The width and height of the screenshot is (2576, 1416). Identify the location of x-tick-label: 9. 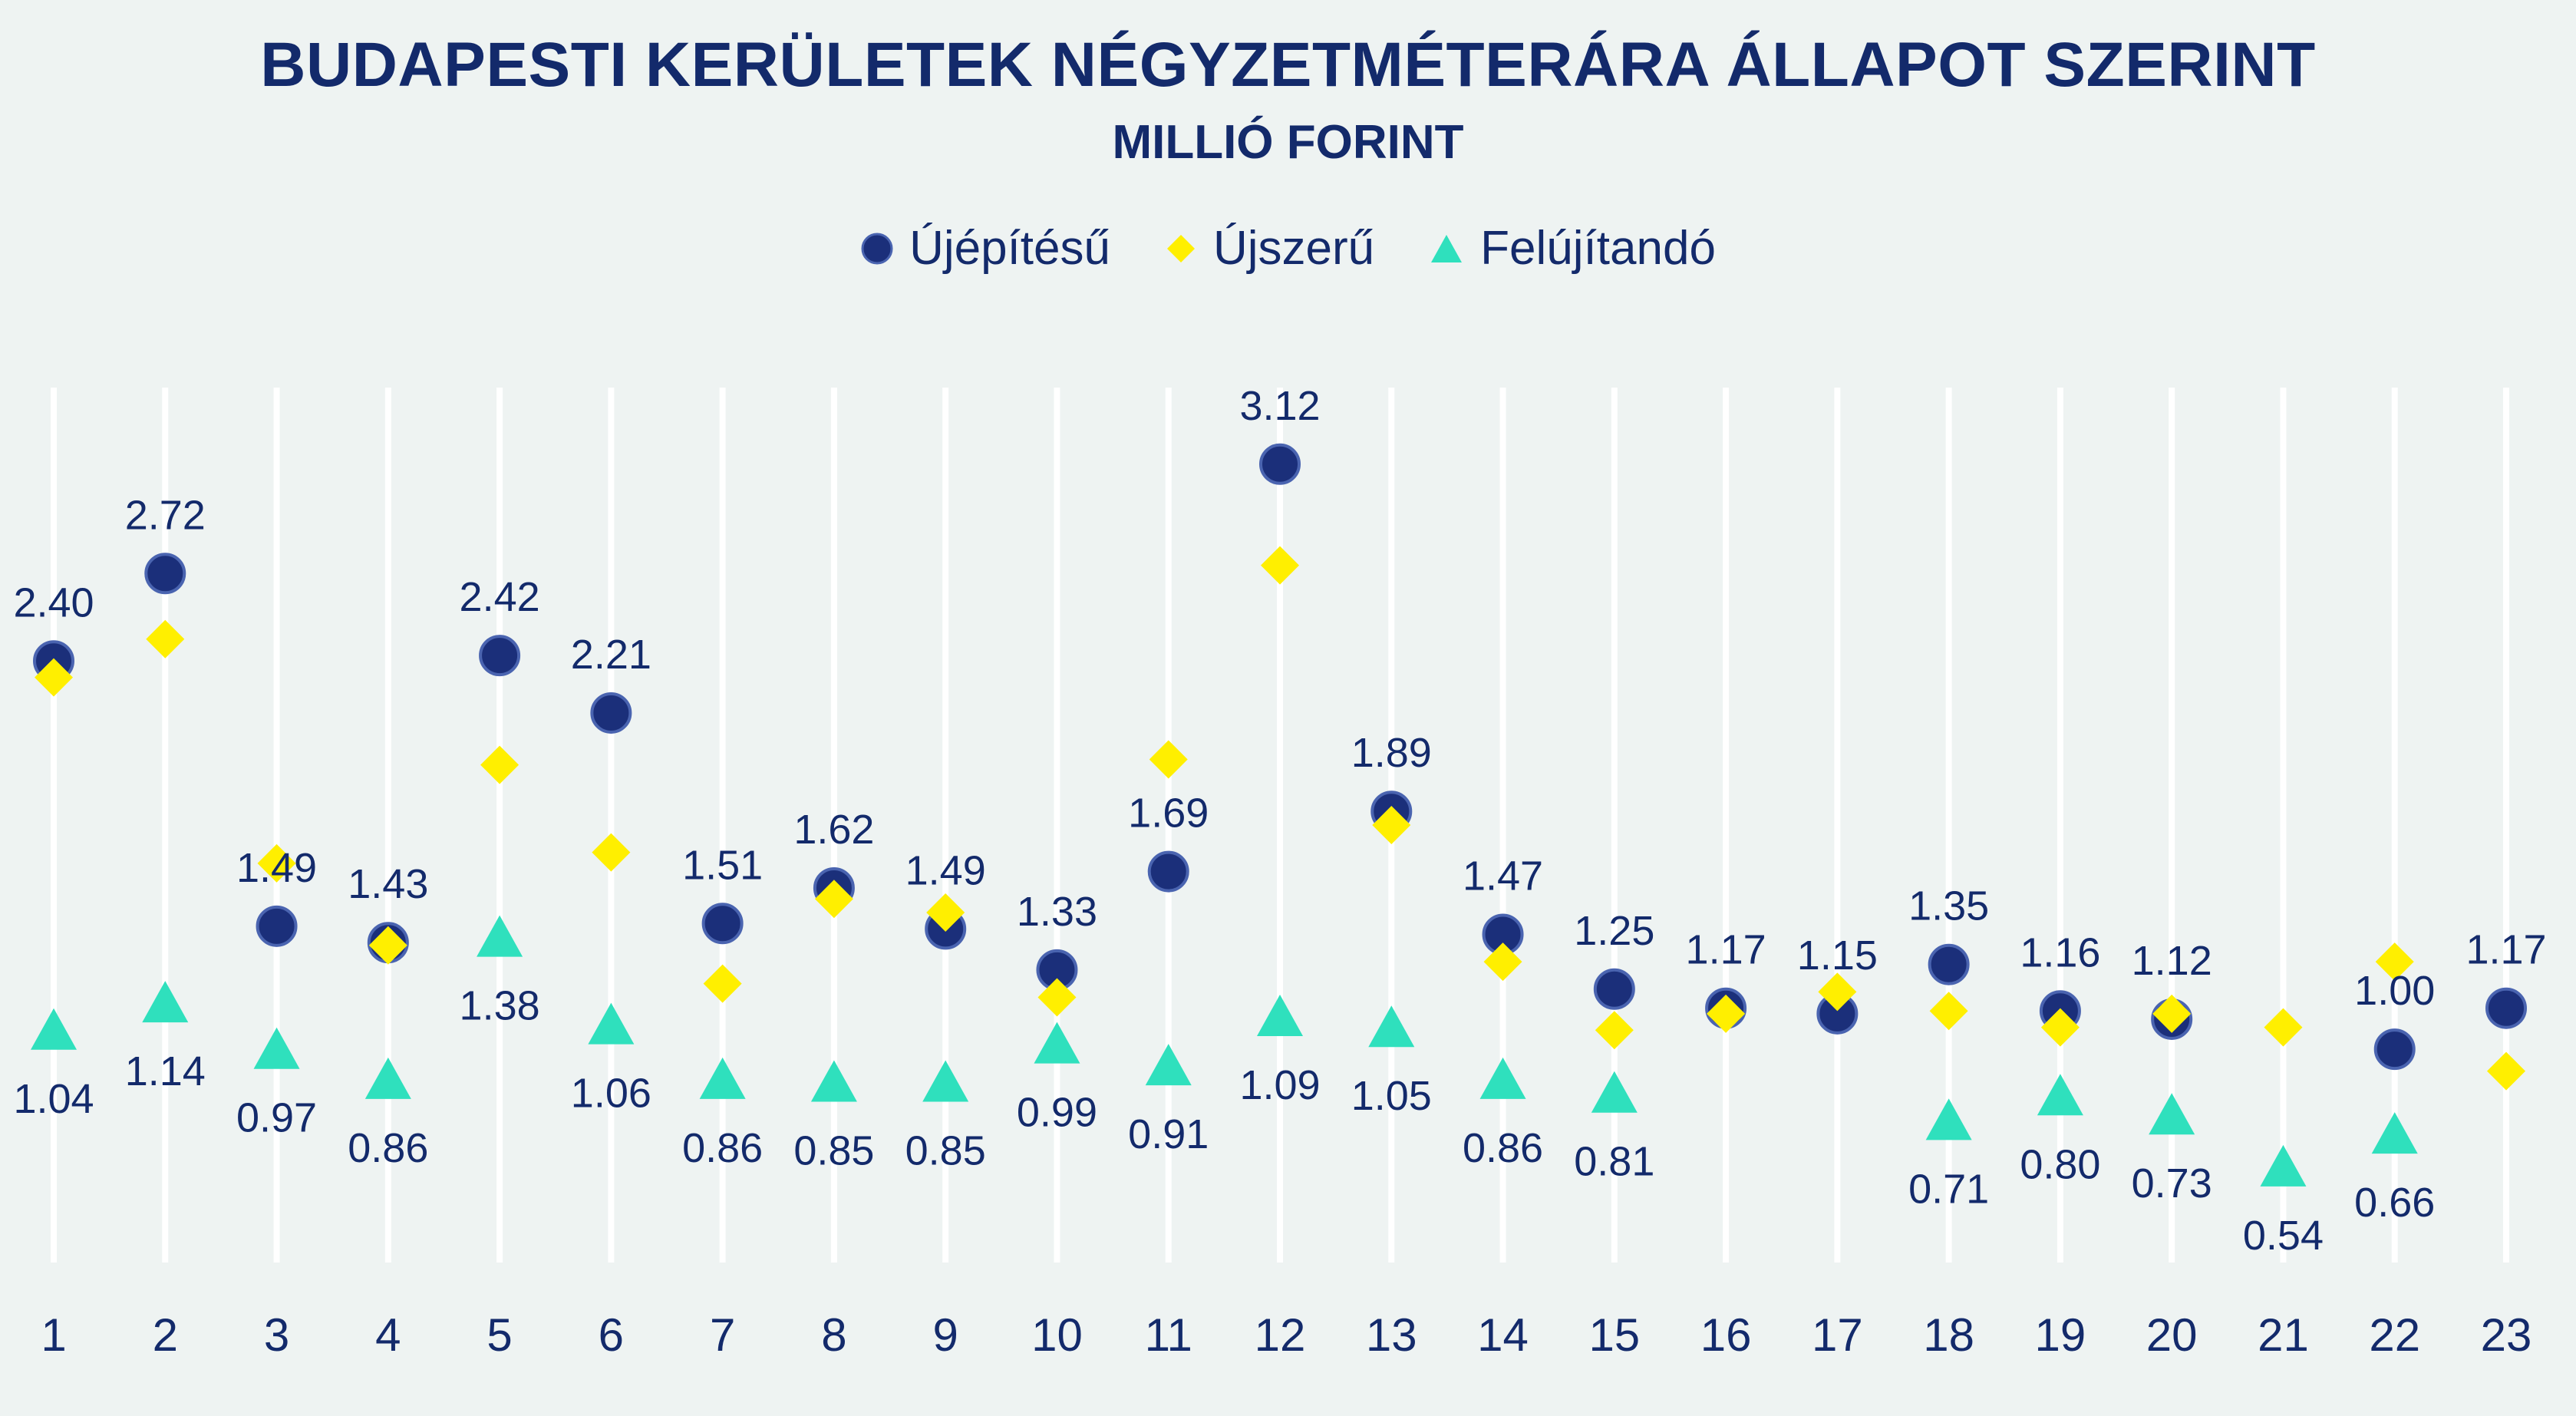
(945, 1335).